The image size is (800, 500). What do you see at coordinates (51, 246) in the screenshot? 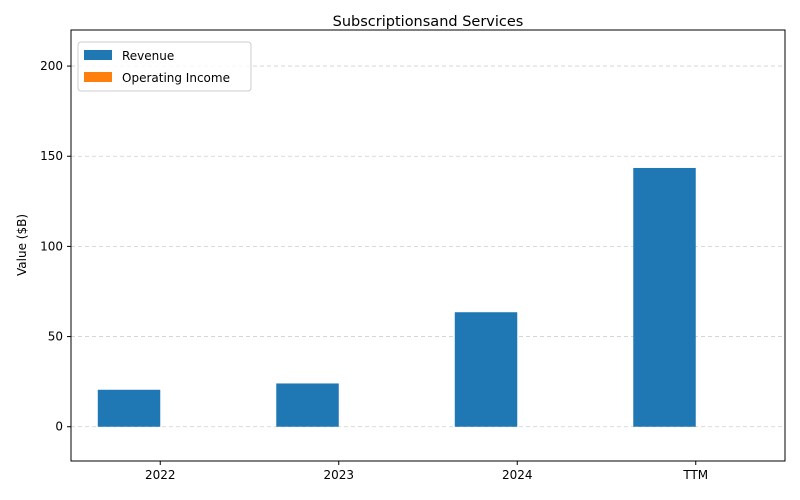
I see `y-tick-label: 100` at bounding box center [51, 246].